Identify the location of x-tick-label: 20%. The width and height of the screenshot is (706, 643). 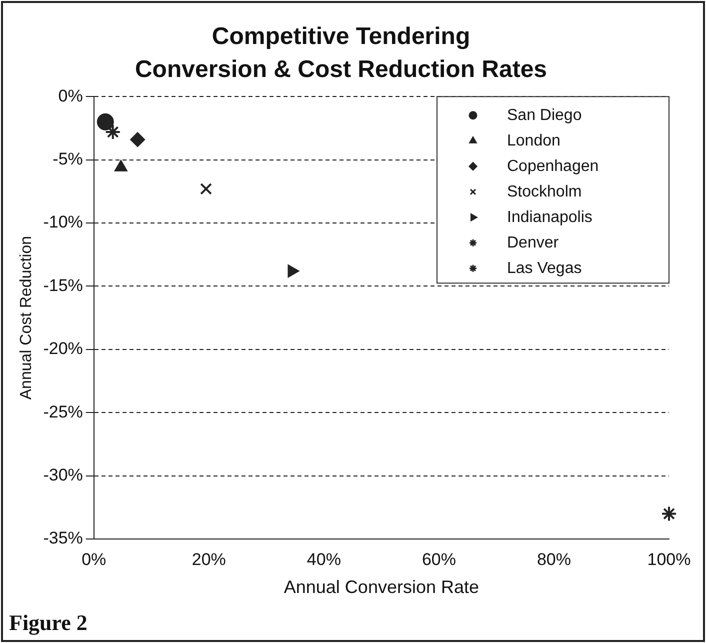
(209, 559).